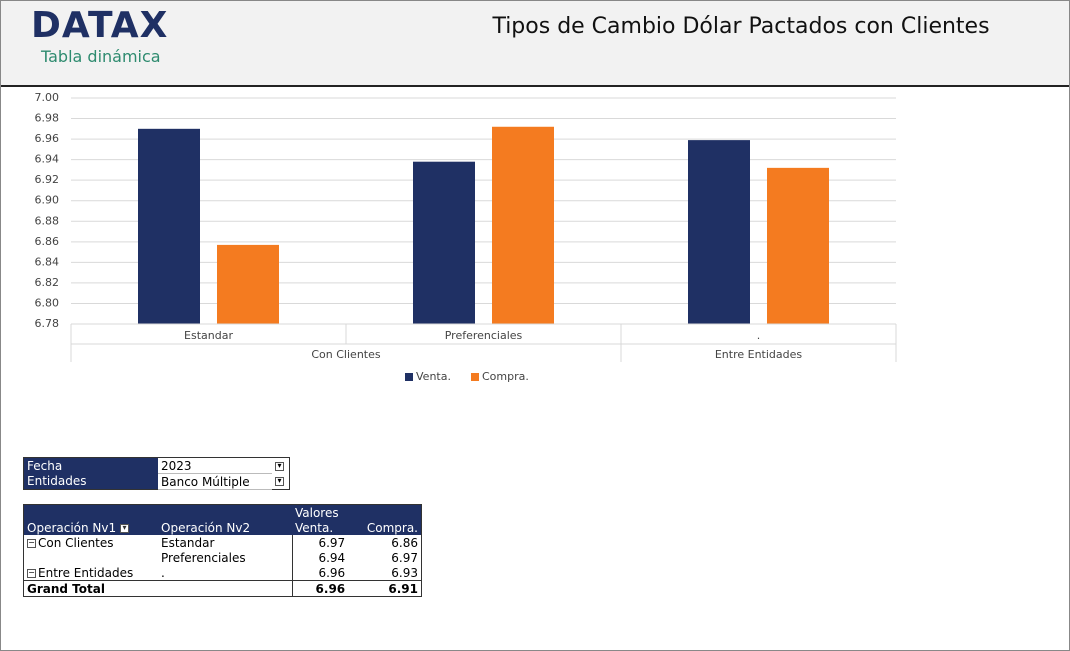 Image resolution: width=1070 pixels, height=651 pixels. I want to click on row-header: − Con Clientes, so click(70, 542).